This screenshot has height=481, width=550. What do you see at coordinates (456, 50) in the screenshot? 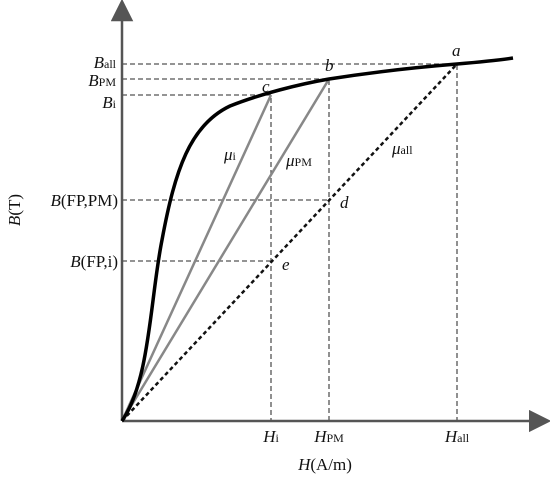
I see `point-label: a` at bounding box center [456, 50].